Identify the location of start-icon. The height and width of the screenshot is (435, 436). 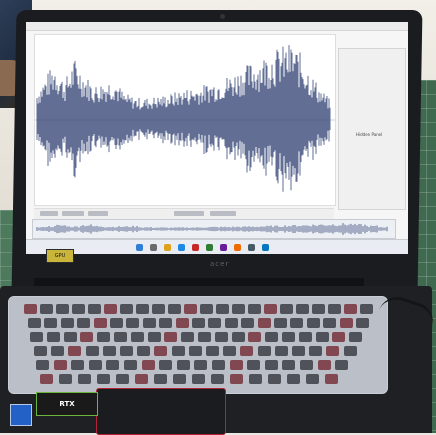
(139, 247).